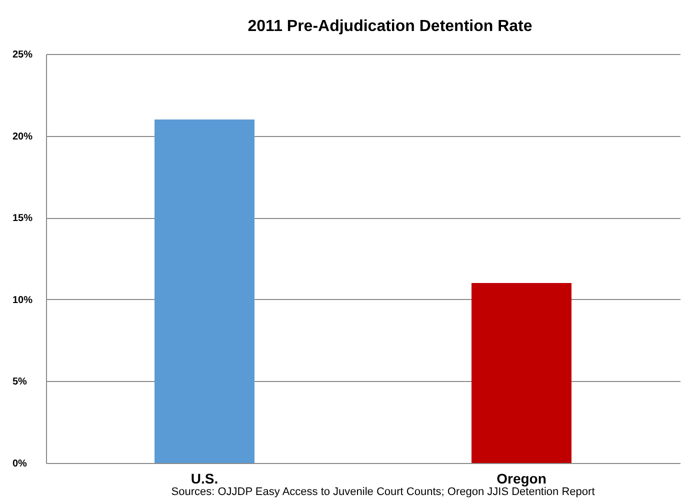  Describe the element at coordinates (204, 478) in the screenshot. I see `x-tick-label: U.S.` at that location.